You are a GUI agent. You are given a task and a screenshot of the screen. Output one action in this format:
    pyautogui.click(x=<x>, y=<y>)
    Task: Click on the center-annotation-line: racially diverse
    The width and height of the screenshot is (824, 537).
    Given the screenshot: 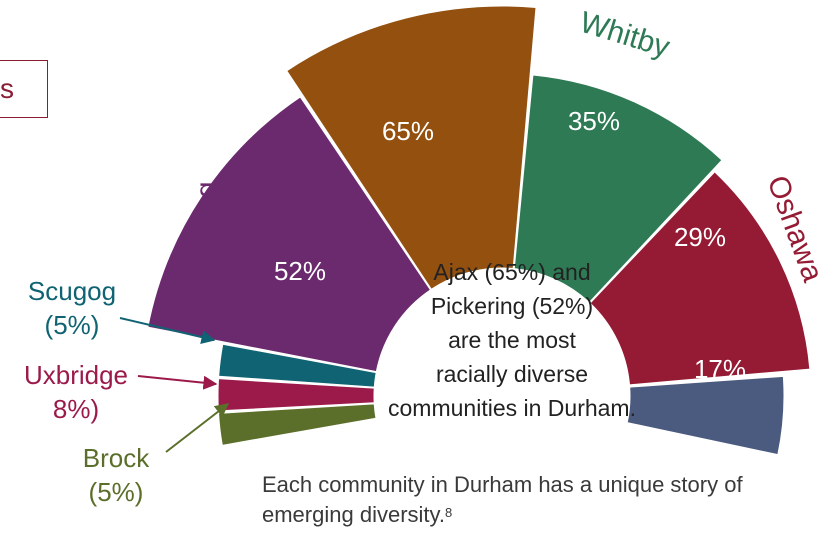 What is the action you would take?
    pyautogui.click(x=512, y=374)
    